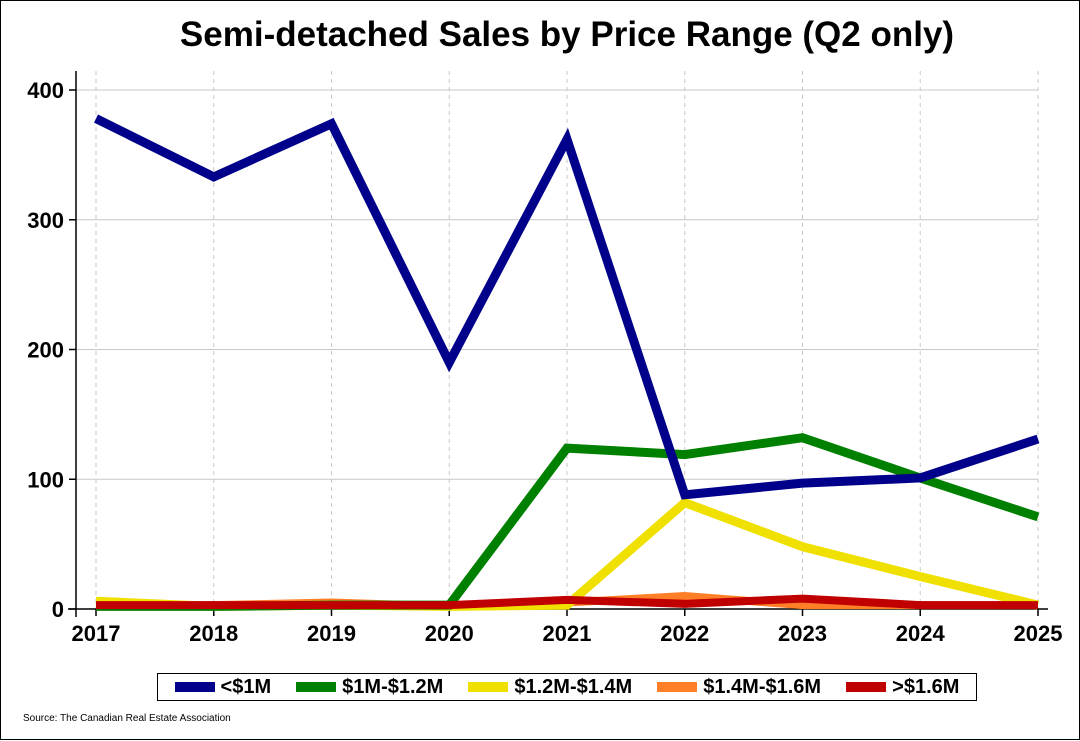  I want to click on x-tick-label: 2020, so click(449, 633).